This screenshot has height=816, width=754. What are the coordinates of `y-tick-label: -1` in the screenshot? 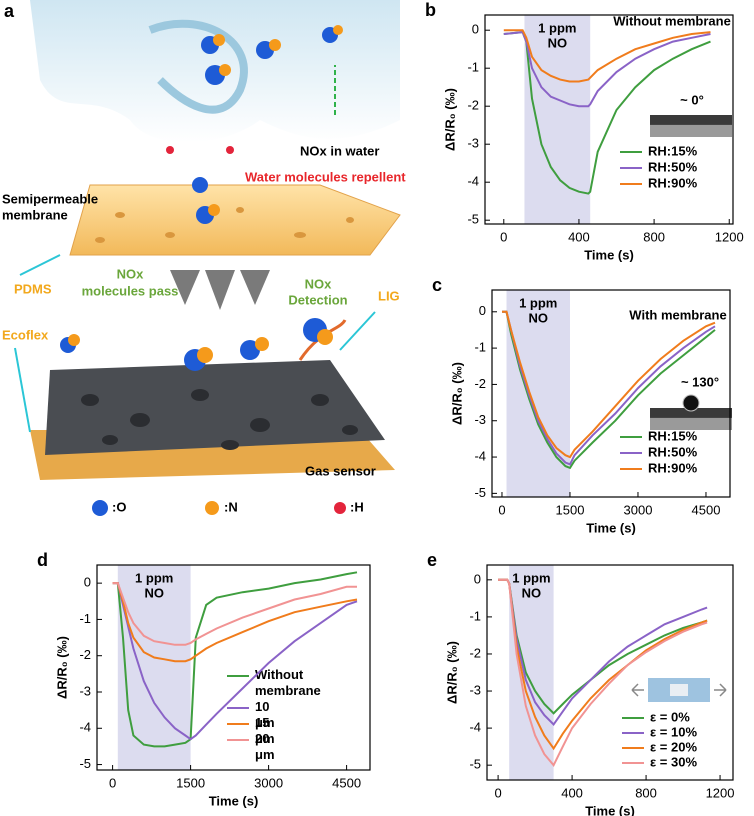 It's located at (473, 67).